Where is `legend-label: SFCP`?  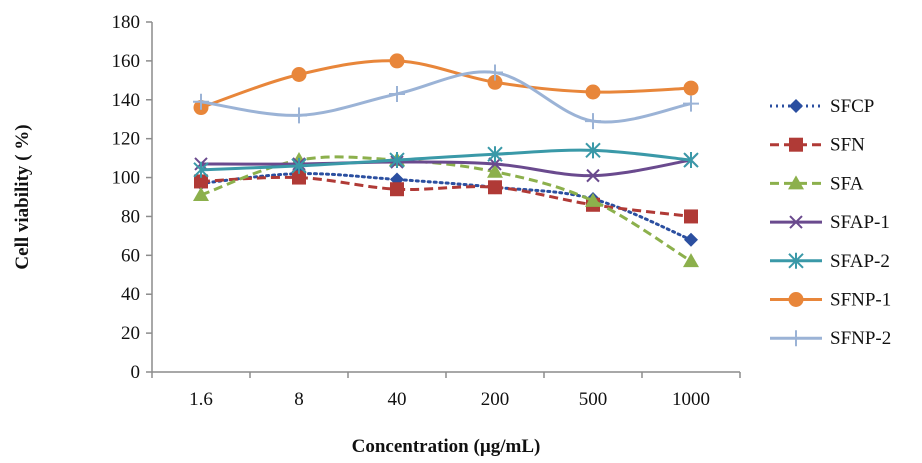 legend-label: SFCP is located at coordinates (852, 106).